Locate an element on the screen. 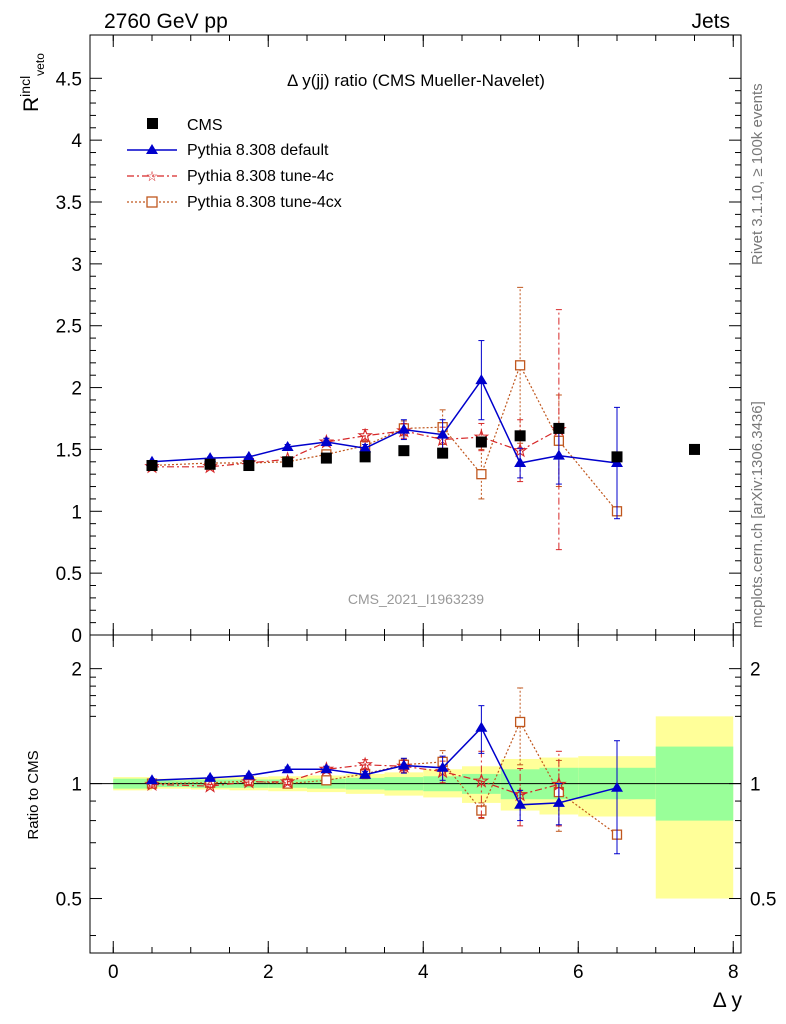  main-ytick-label-1: 0.5 is located at coordinates (69, 574).